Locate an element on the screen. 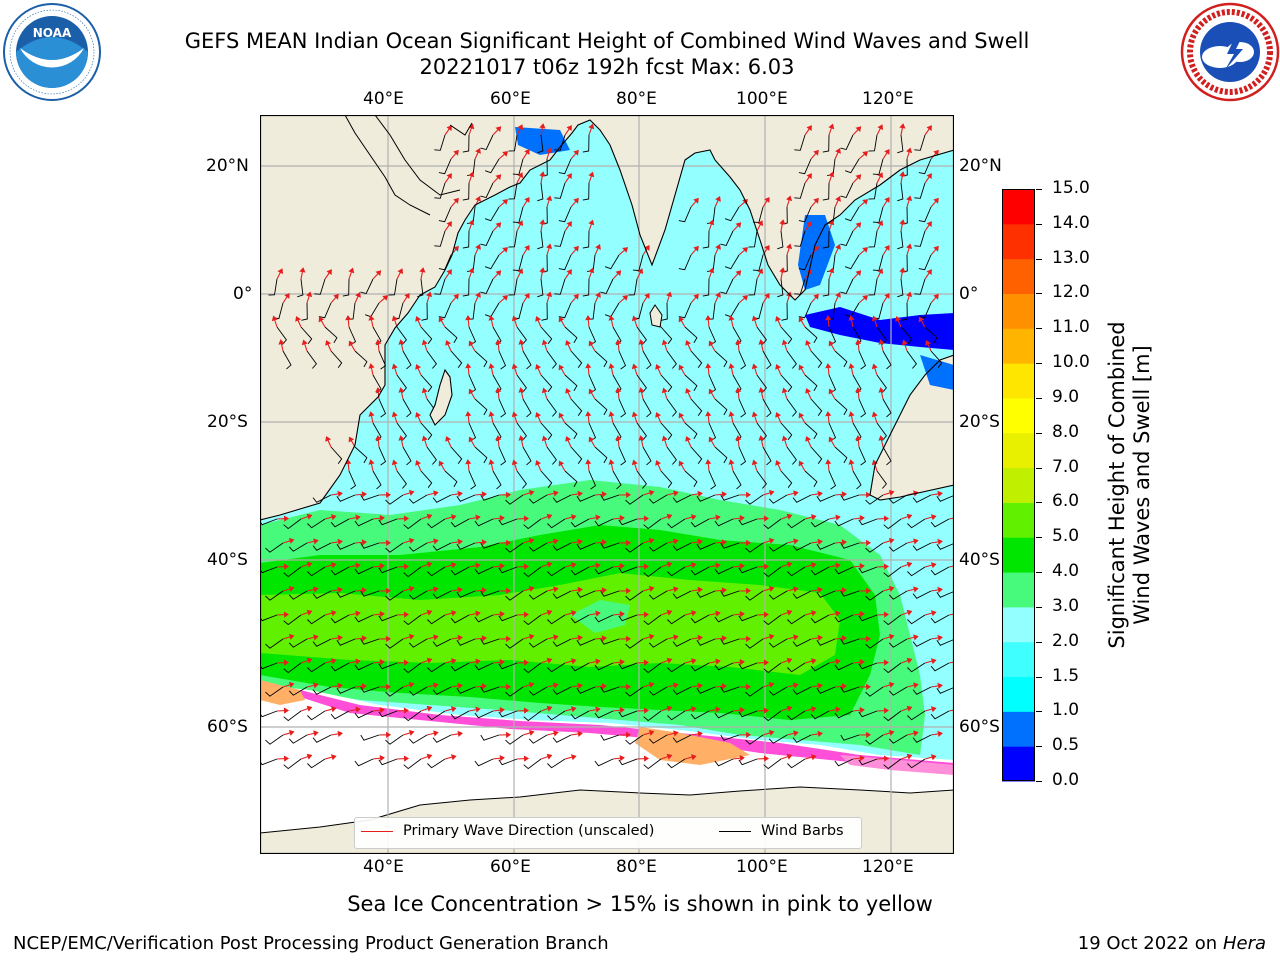  colorbar-tick-label: 1.5 is located at coordinates (1066, 675).